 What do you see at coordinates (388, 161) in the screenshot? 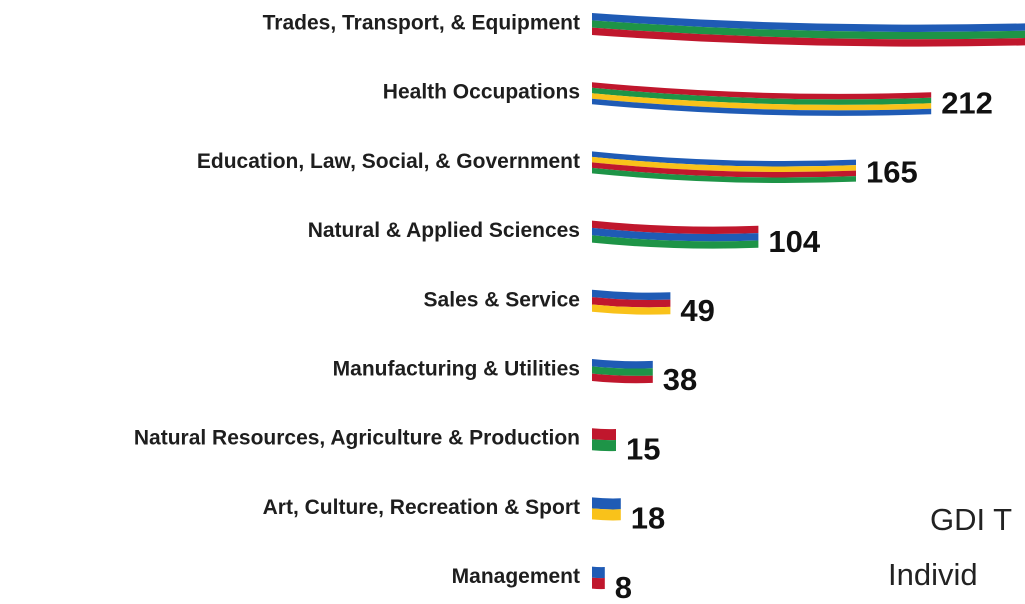
I see `category-label: Education, Law, Social, & Government` at bounding box center [388, 161].